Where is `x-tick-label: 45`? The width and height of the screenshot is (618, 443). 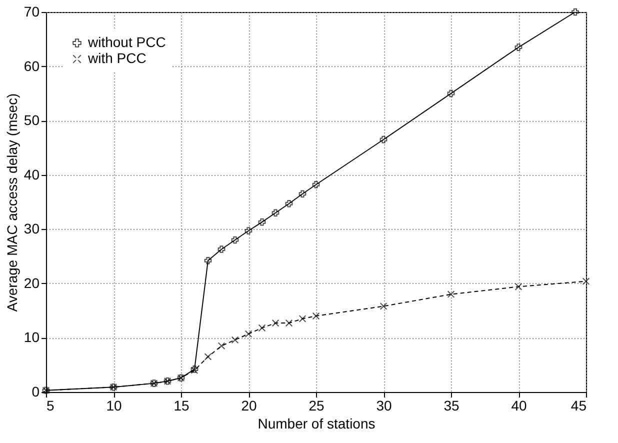
x-tick-label: 45 is located at coordinates (578, 406).